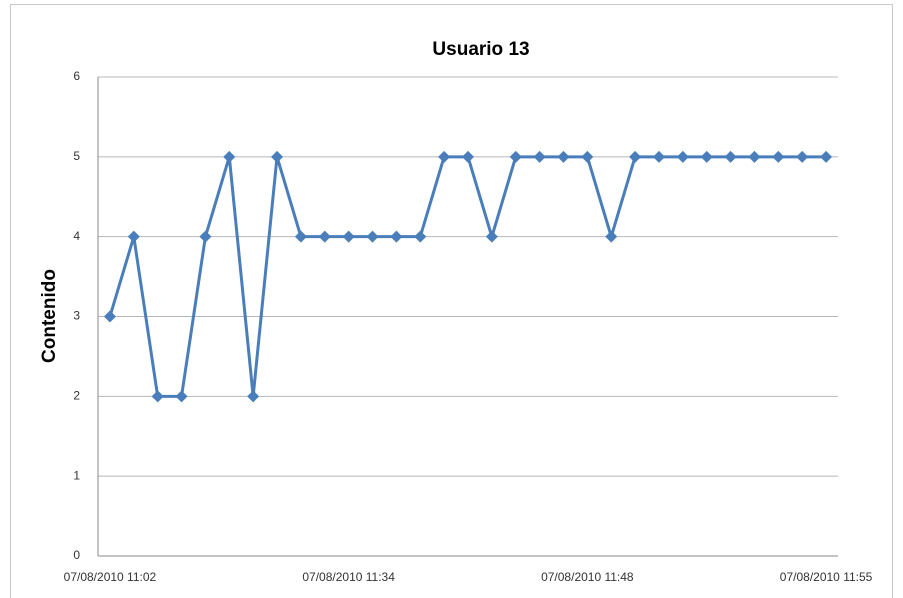 Image resolution: width=903 pixels, height=598 pixels. I want to click on y-tick-label: 4, so click(76, 236).